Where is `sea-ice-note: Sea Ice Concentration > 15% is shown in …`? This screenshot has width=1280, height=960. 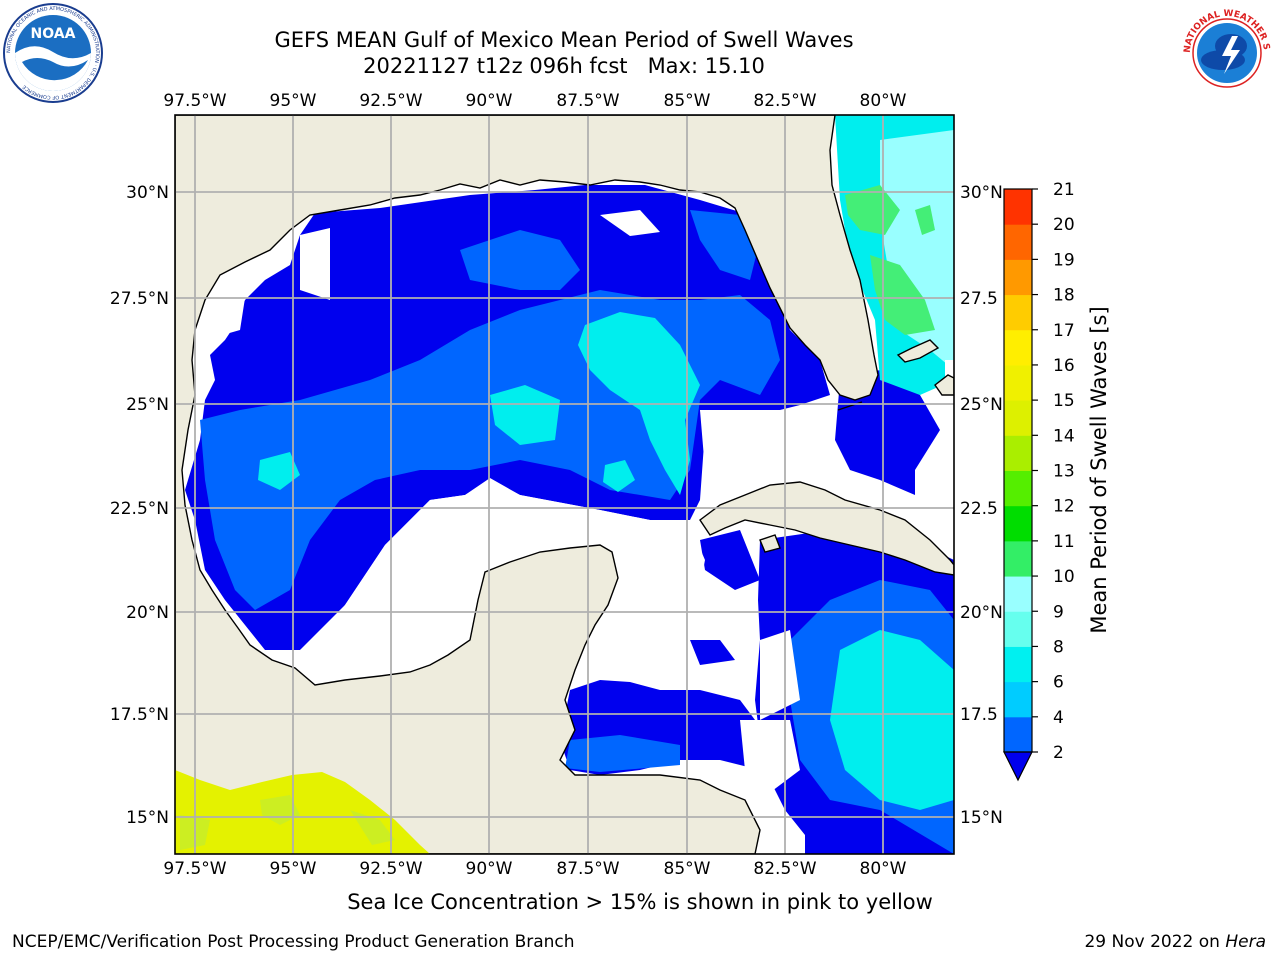 sea-ice-note: Sea Ice Concentration > 15% is shown in … is located at coordinates (640, 902).